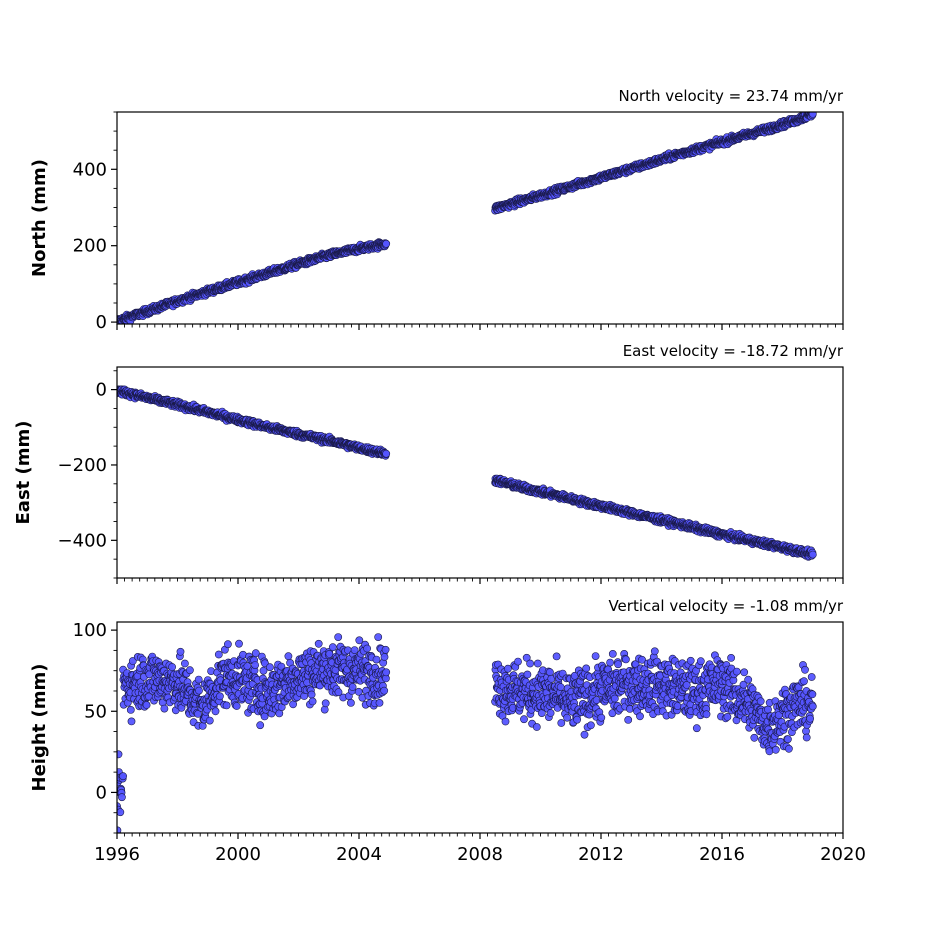  Describe the element at coordinates (95, 222) in the screenshot. I see `y-axis: 0 200 400` at that location.